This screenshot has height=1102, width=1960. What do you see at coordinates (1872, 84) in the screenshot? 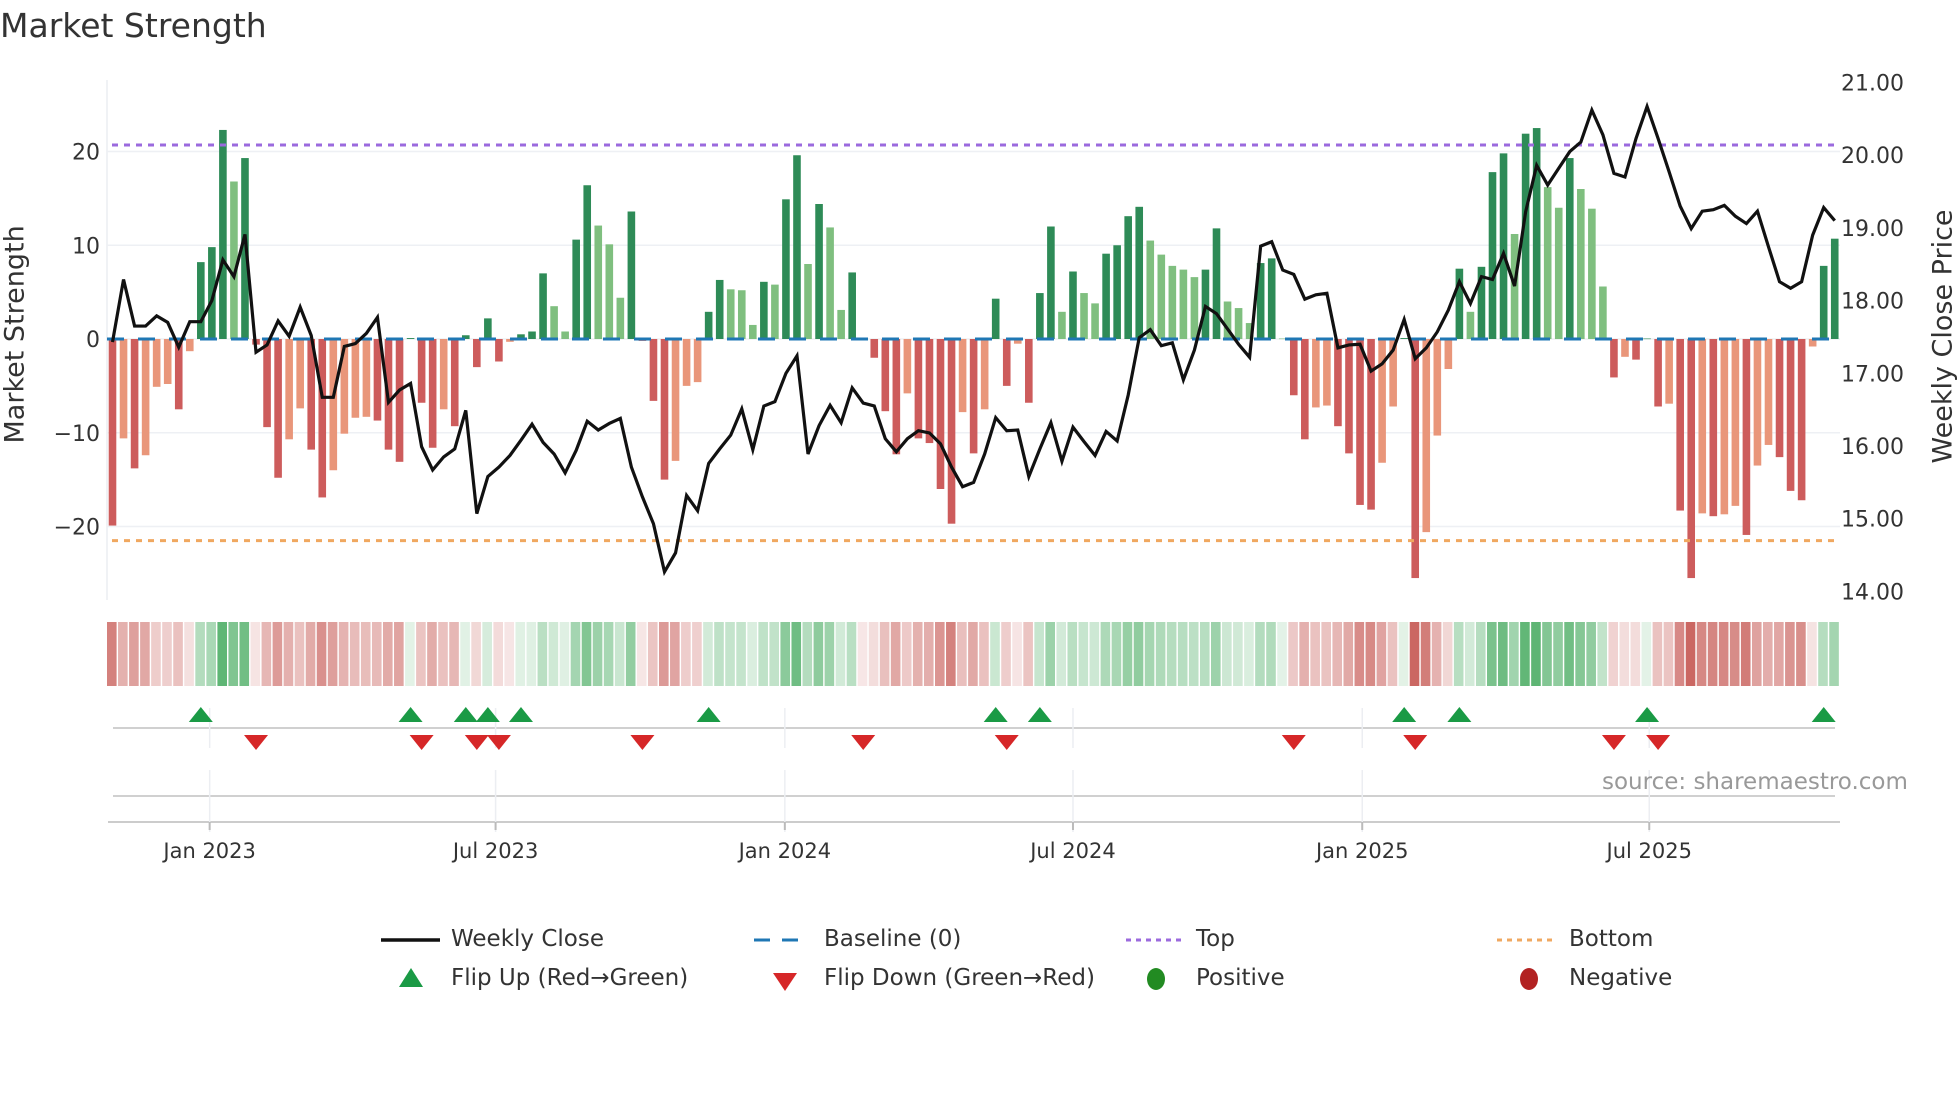
I see `y2-tick-label: 21.00` at bounding box center [1872, 84].